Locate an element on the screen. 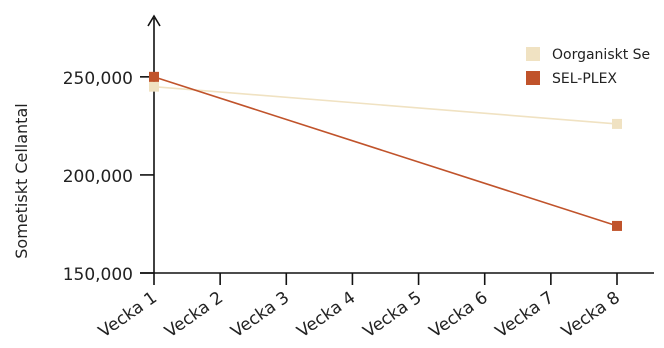 The height and width of the screenshot is (348, 664). x-tick-label: Vecka 5 is located at coordinates (393, 315).